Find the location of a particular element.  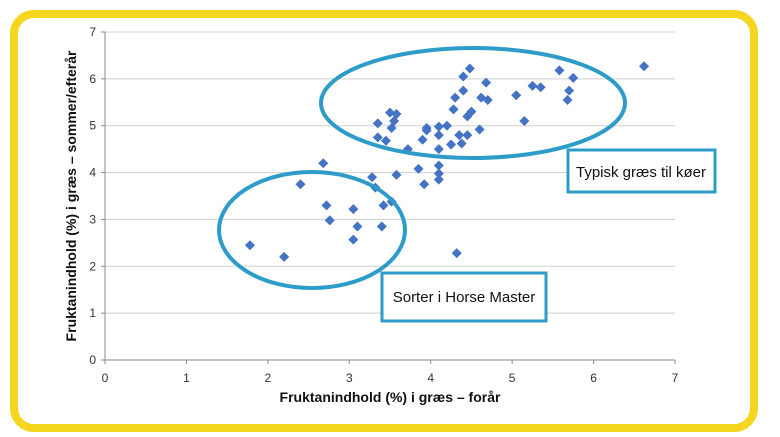

y-tick-labels: 0 1 2 3 4 5 6 7 is located at coordinates (92, 196).